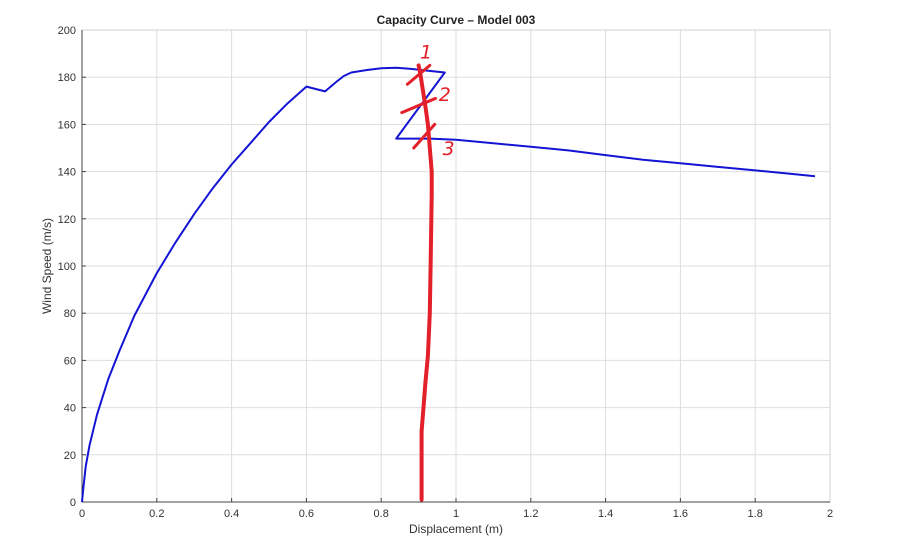 The image size is (897, 557). What do you see at coordinates (530, 514) in the screenshot?
I see `x-tick-label: 1.2` at bounding box center [530, 514].